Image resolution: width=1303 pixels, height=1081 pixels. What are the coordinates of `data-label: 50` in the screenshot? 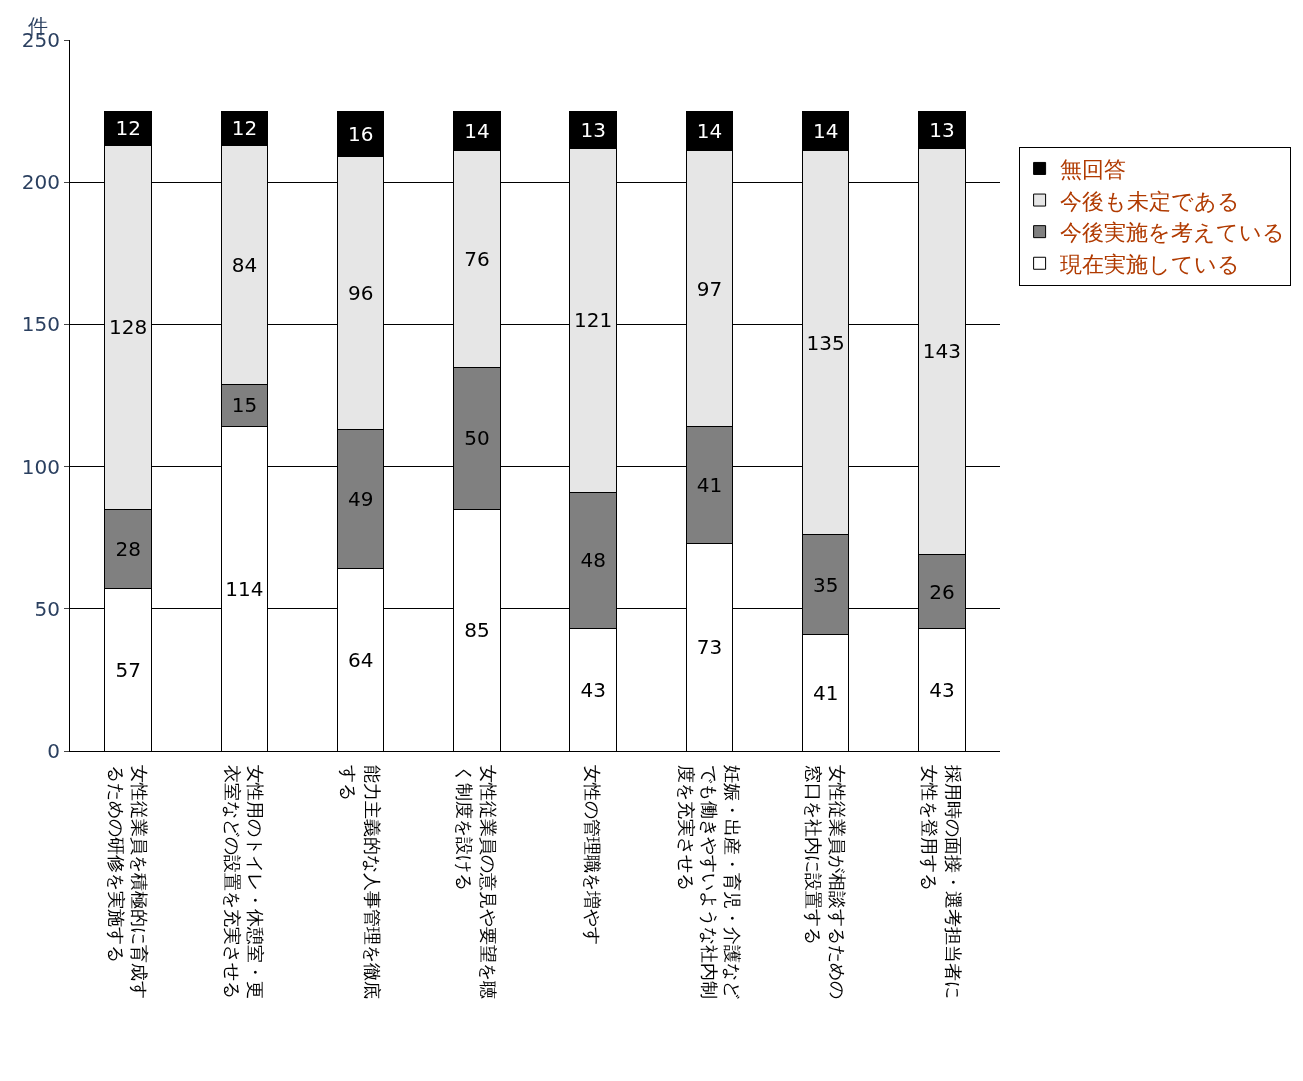 It's located at (477, 438).